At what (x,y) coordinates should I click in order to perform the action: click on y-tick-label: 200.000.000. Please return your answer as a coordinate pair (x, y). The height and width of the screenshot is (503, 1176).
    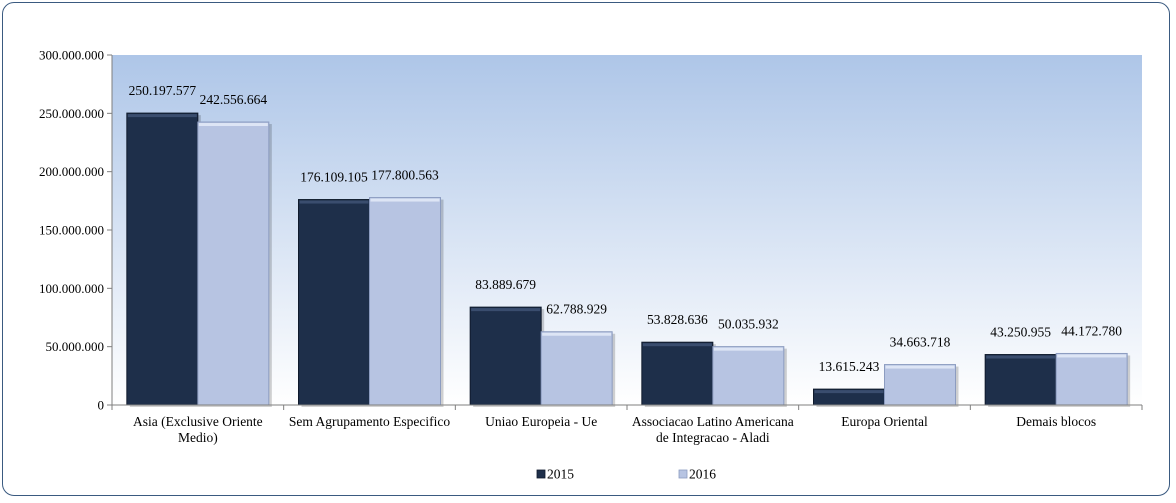
    Looking at the image, I should click on (71, 171).